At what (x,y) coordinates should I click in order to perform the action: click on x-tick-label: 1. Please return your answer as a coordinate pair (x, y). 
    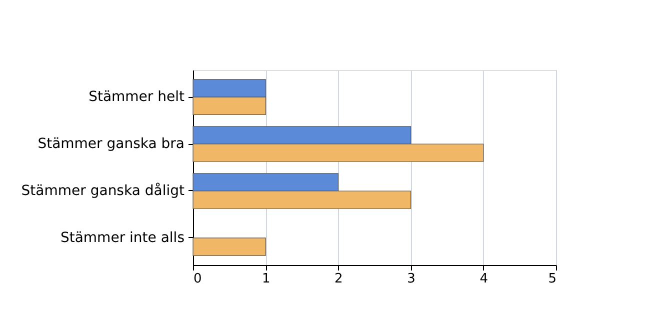
    Looking at the image, I should click on (266, 279).